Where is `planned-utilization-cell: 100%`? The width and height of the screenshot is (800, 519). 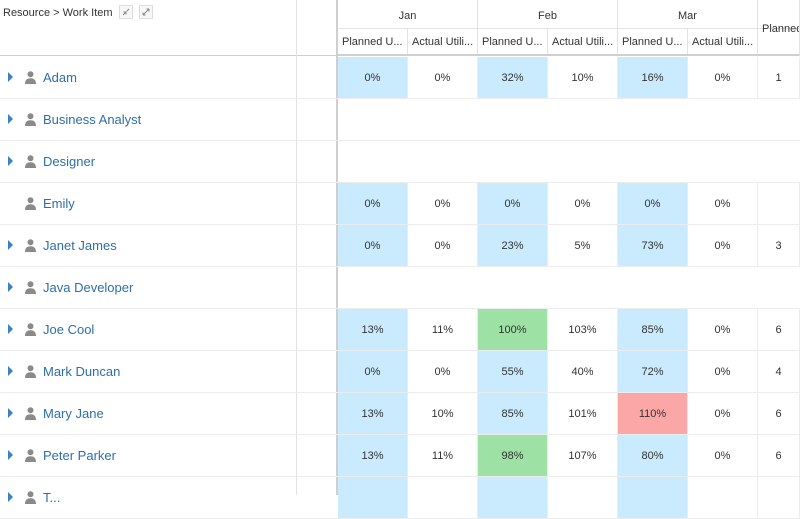
planned-utilization-cell: 100% is located at coordinates (513, 329).